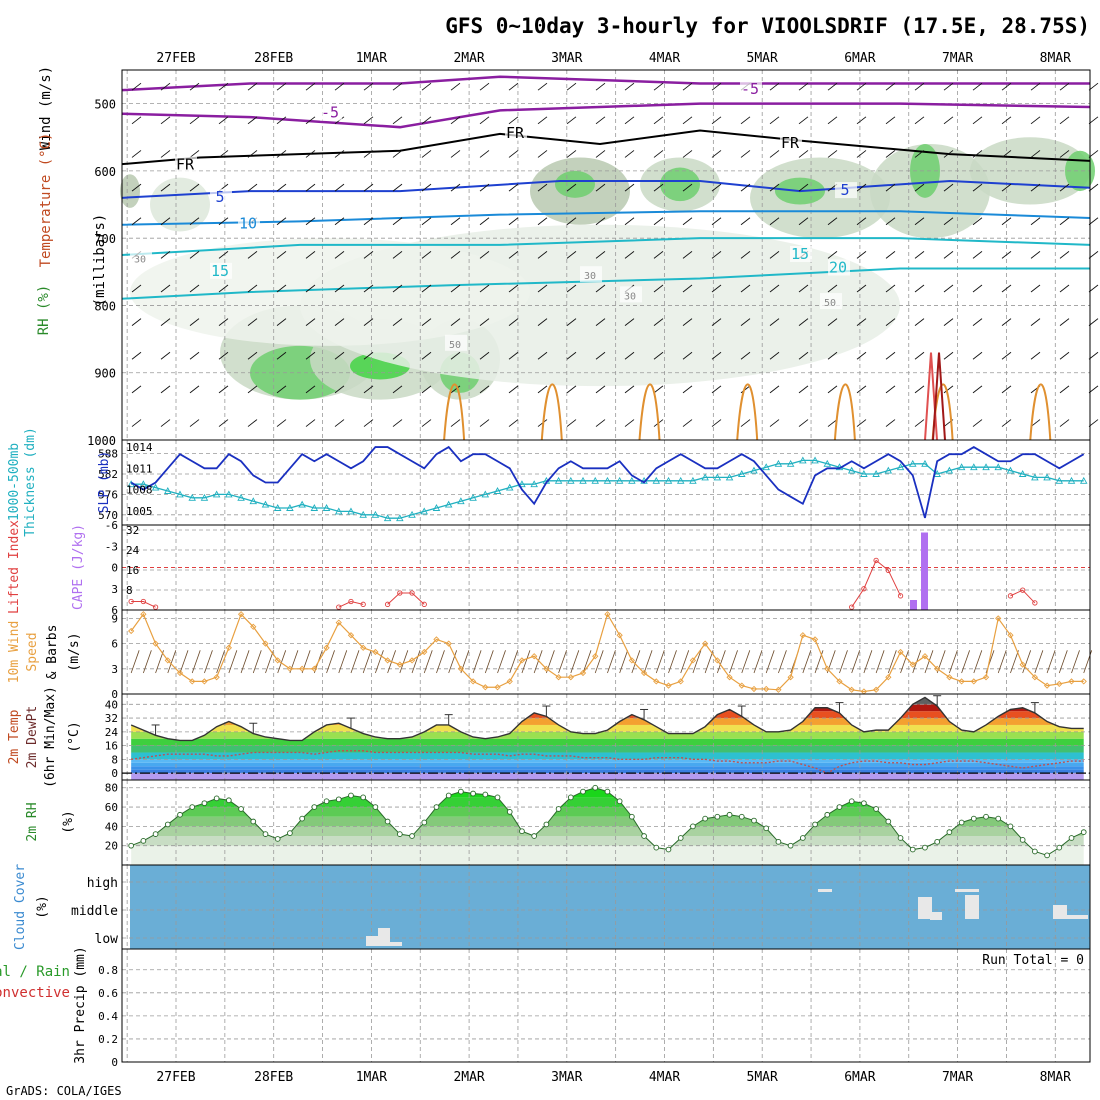  Describe the element at coordinates (14, 736) in the screenshot. I see `temp2m-label: 2m Temp` at that location.